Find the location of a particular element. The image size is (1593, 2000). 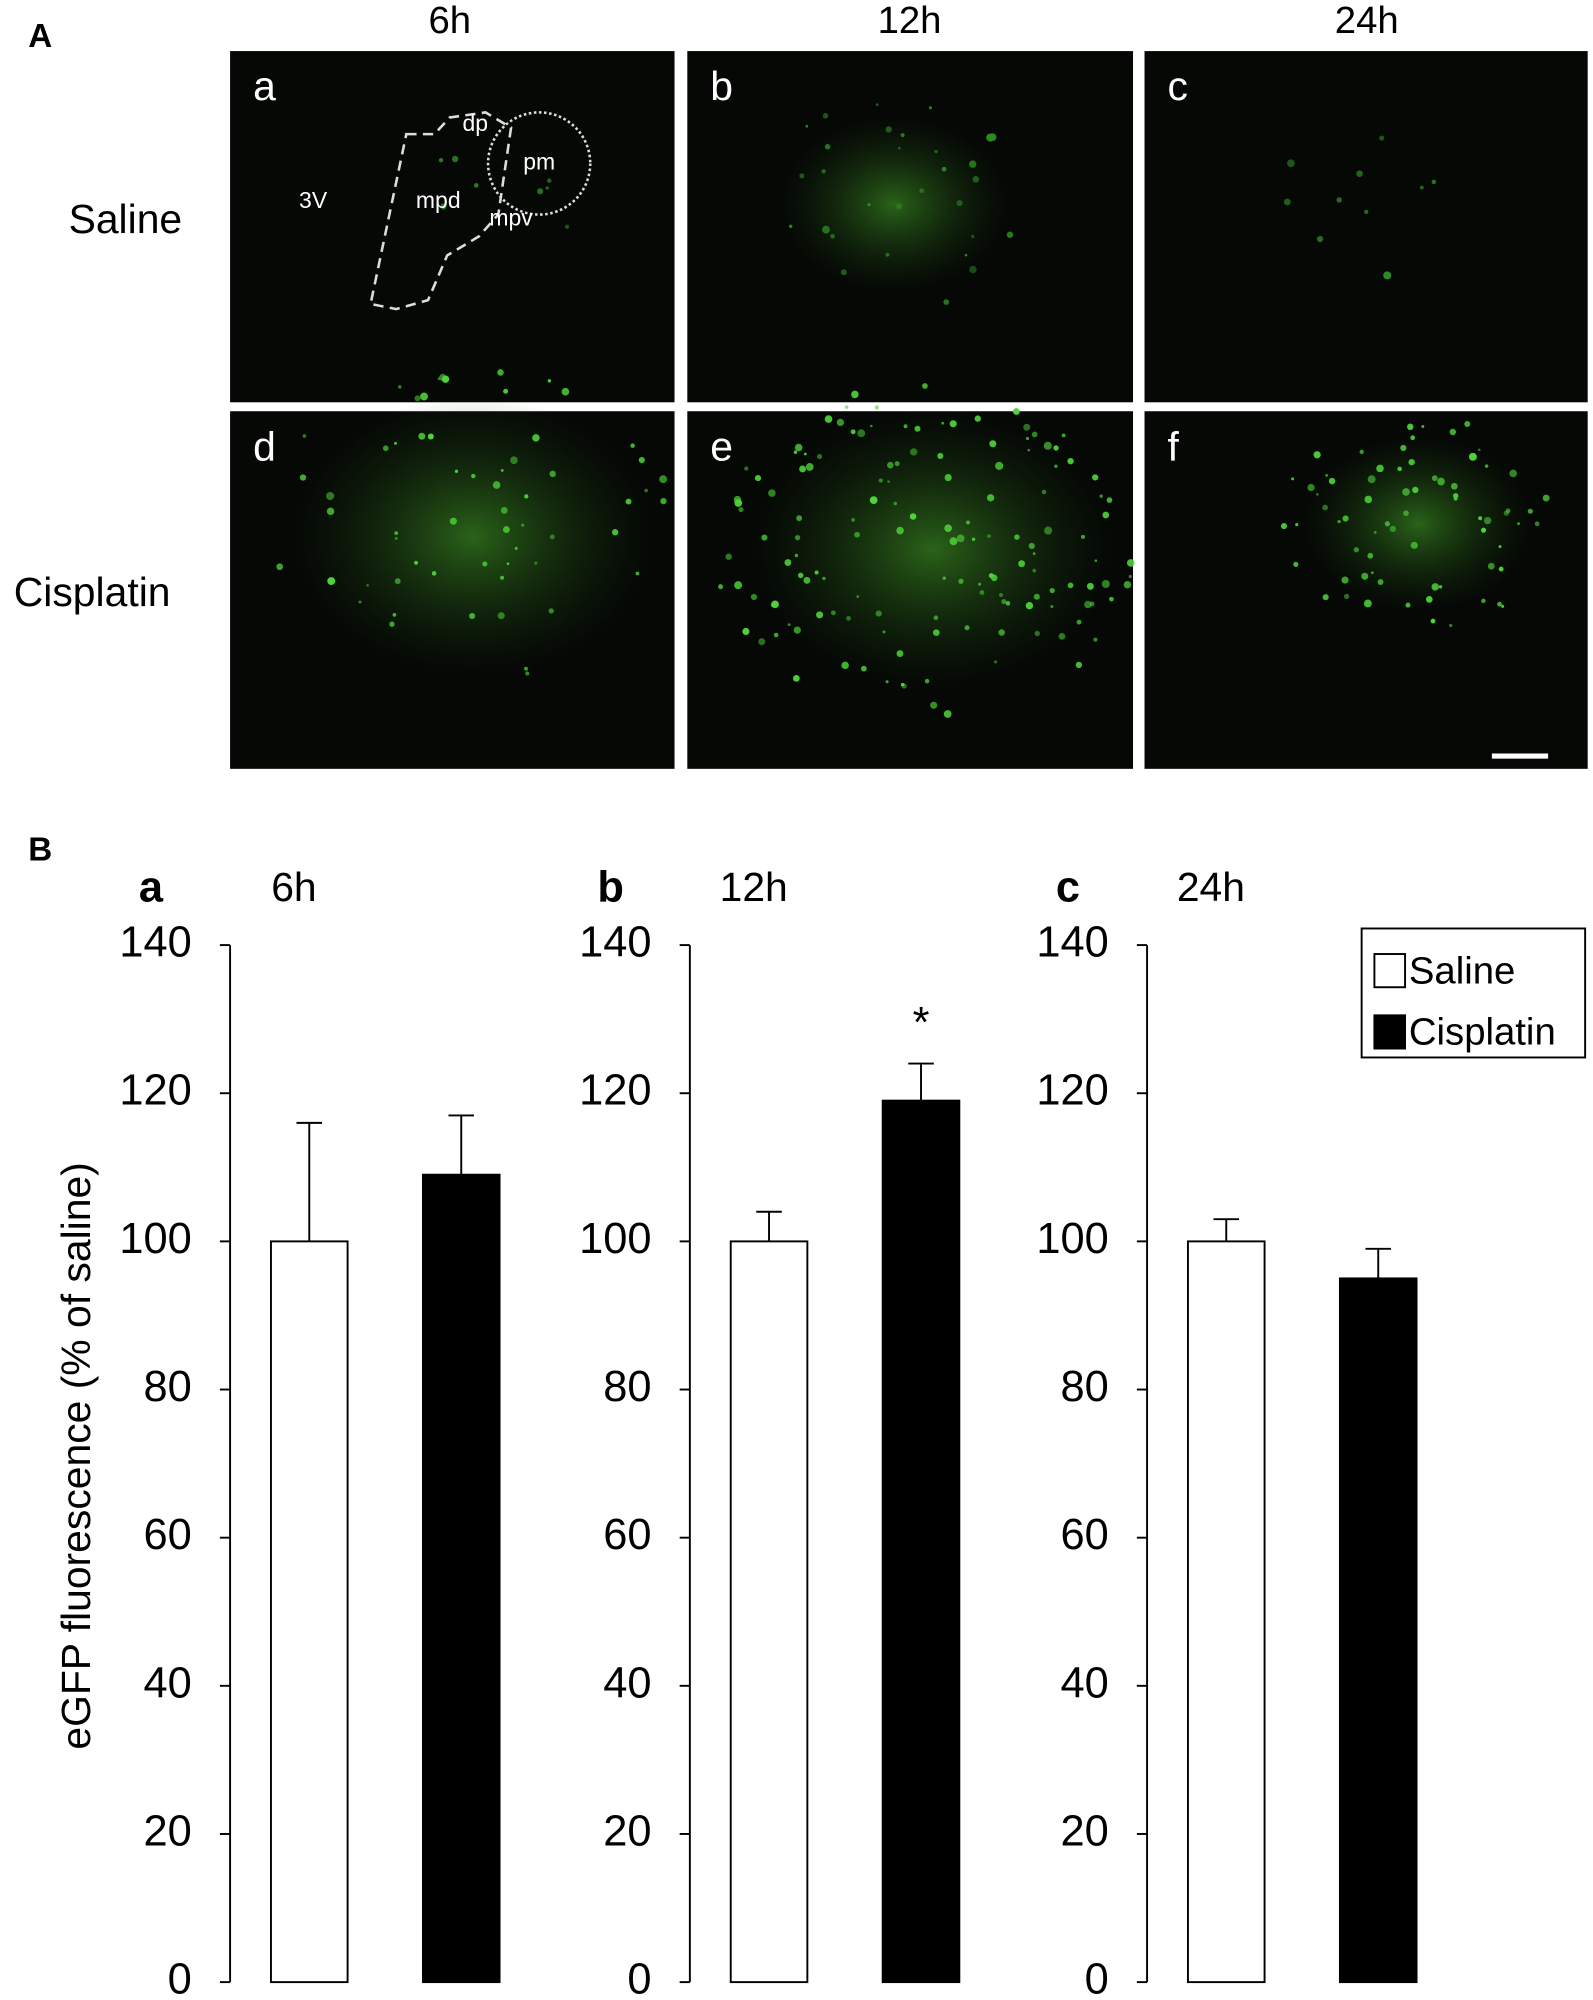

panel-letter: b is located at coordinates (721, 86).